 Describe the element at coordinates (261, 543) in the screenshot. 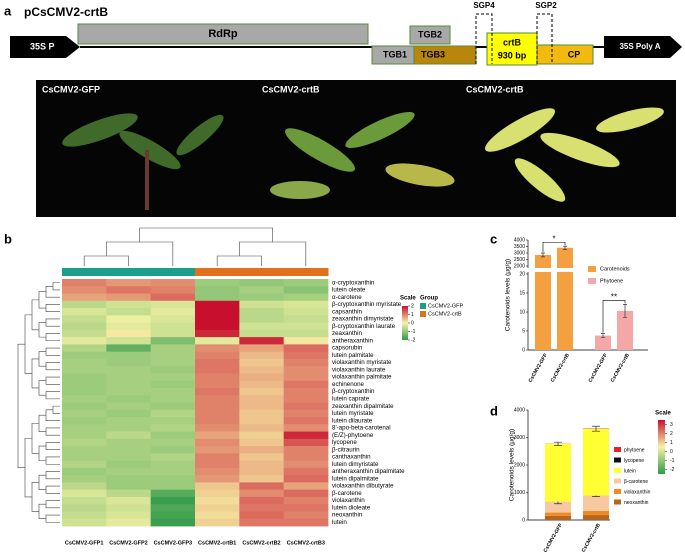

I see `column-label: CsCMV2-crtB2` at that location.